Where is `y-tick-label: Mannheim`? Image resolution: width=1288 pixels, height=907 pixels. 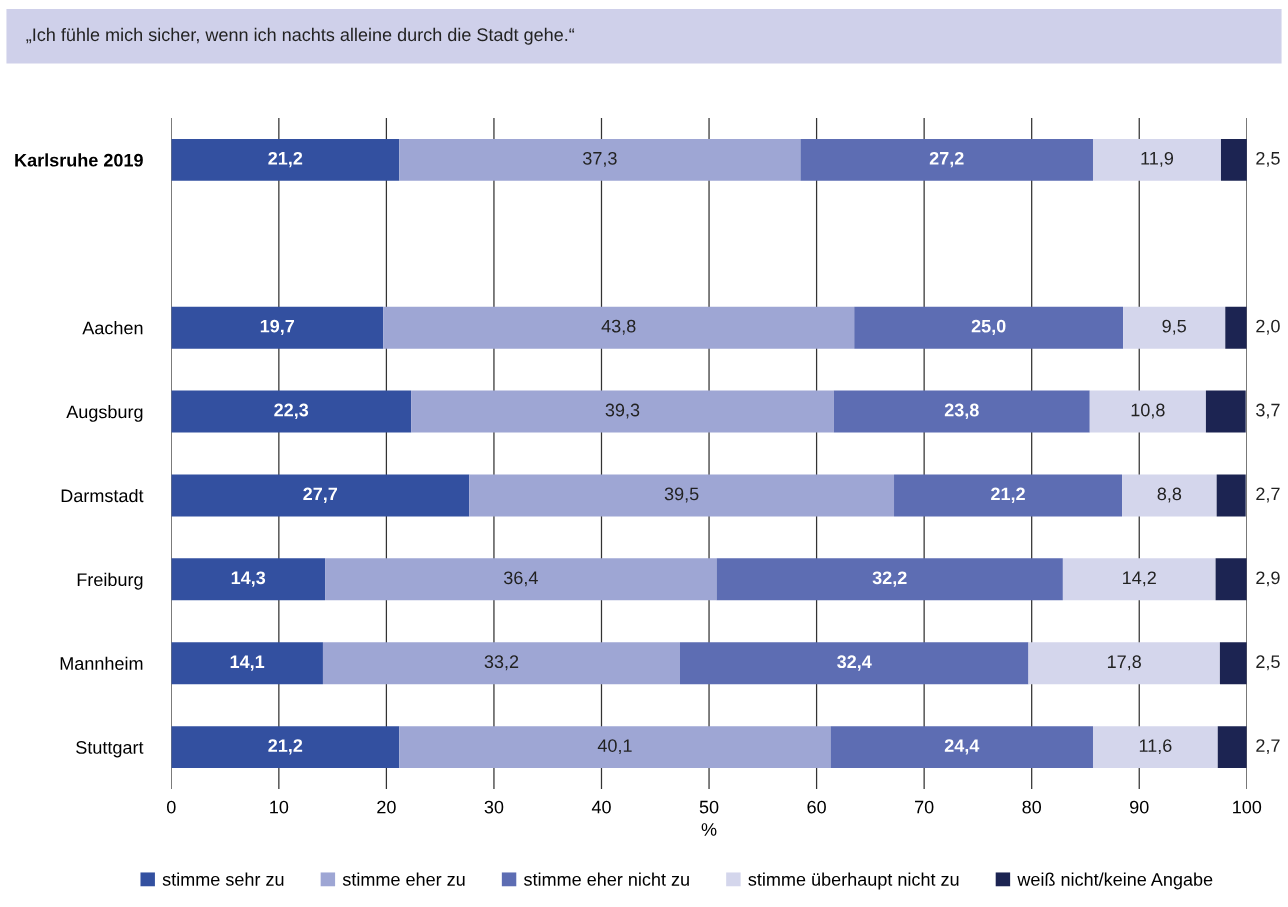 y-tick-label: Mannheim is located at coordinates (101, 663).